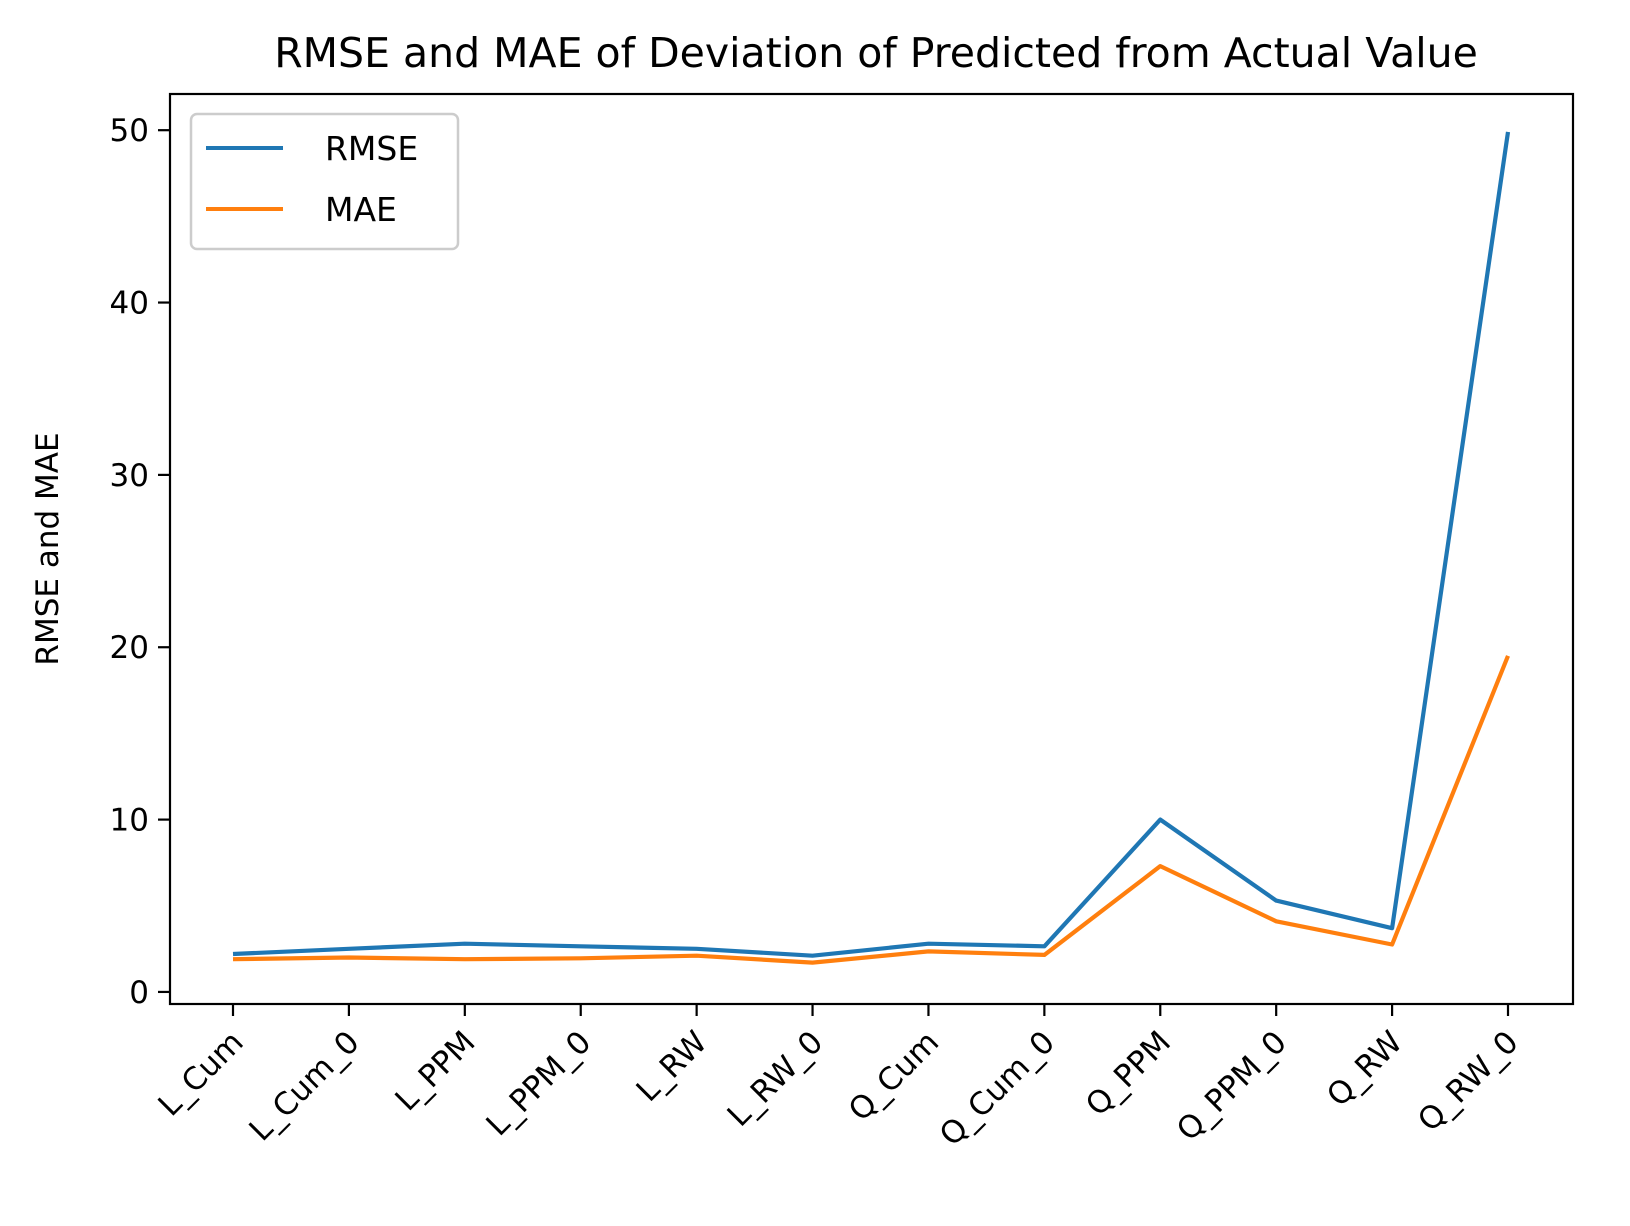 The image size is (1630, 1226). What do you see at coordinates (361, 209) in the screenshot?
I see `legend-label-mae: MAE` at bounding box center [361, 209].